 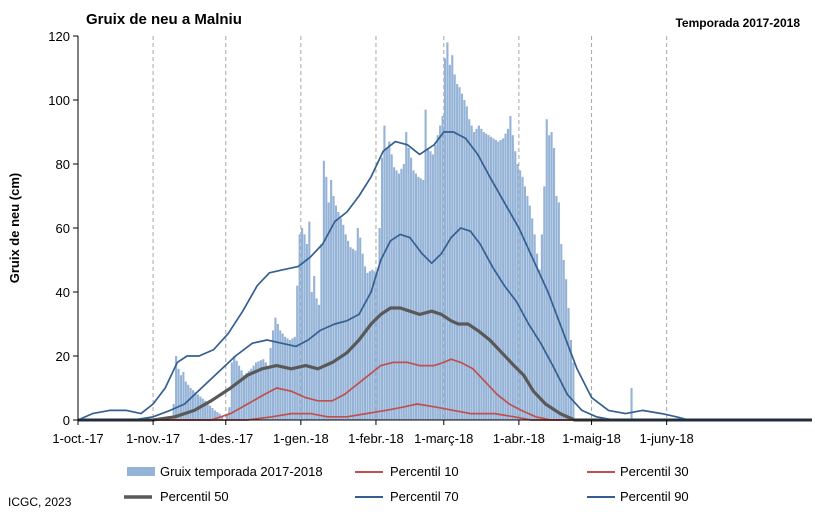 What do you see at coordinates (14, 228) in the screenshot?
I see `y-axis-label: Gruix de neu (cm)` at bounding box center [14, 228].